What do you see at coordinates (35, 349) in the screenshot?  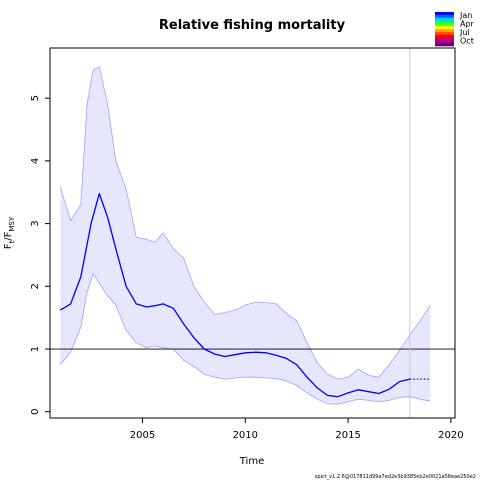 I see `y-tick-label: 1` at bounding box center [35, 349].